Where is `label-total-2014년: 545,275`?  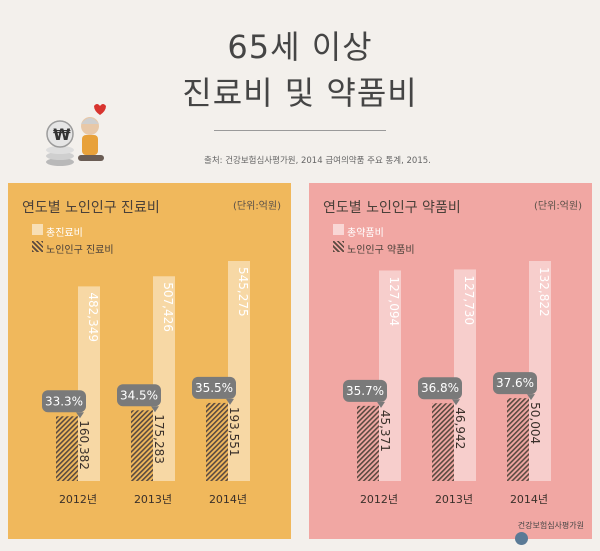 label-total-2014년: 545,275 is located at coordinates (243, 292).